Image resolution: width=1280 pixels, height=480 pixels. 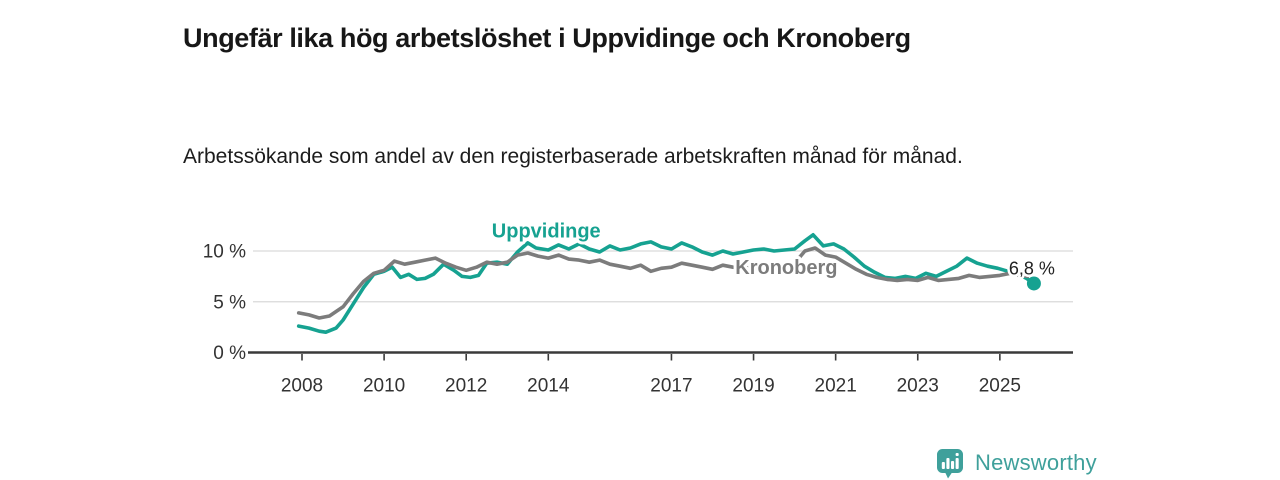 What do you see at coordinates (546, 231) in the screenshot?
I see `series-label-uppvidinge: Uppvidinge` at bounding box center [546, 231].